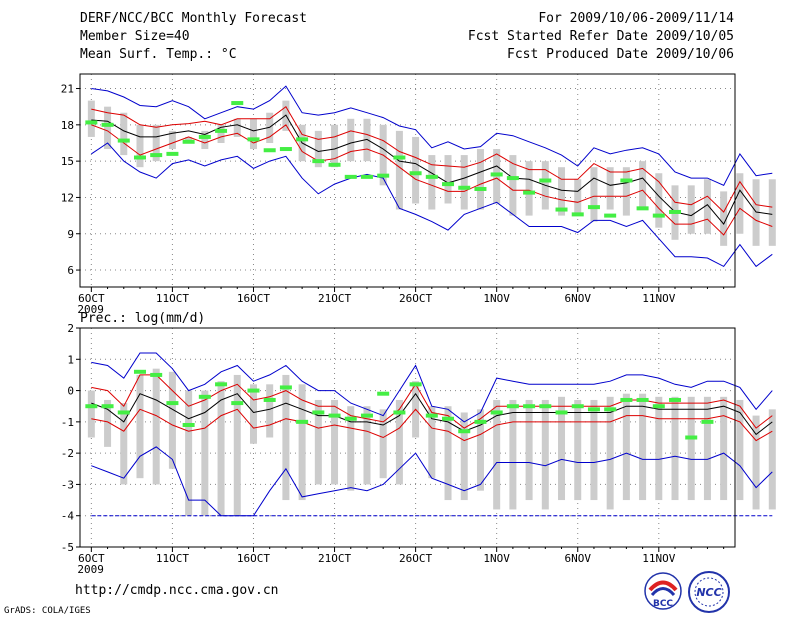  Describe the element at coordinates (70, 328) in the screenshot. I see `y-tick-label: 2` at that location.